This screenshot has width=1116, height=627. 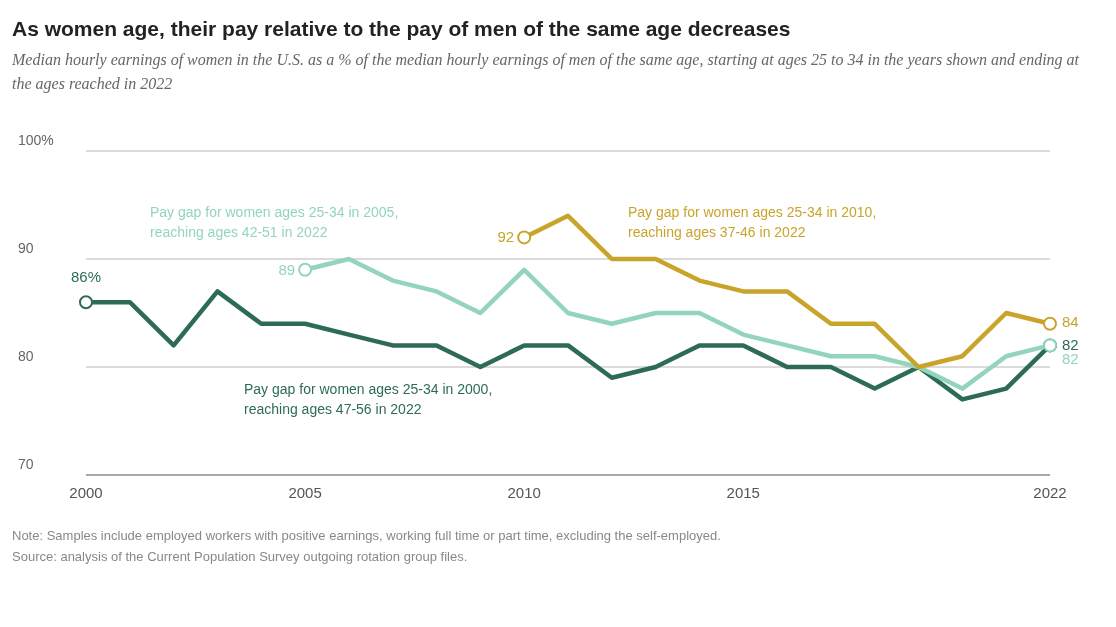 What do you see at coordinates (86, 277) in the screenshot?
I see `data-label: 86%` at bounding box center [86, 277].